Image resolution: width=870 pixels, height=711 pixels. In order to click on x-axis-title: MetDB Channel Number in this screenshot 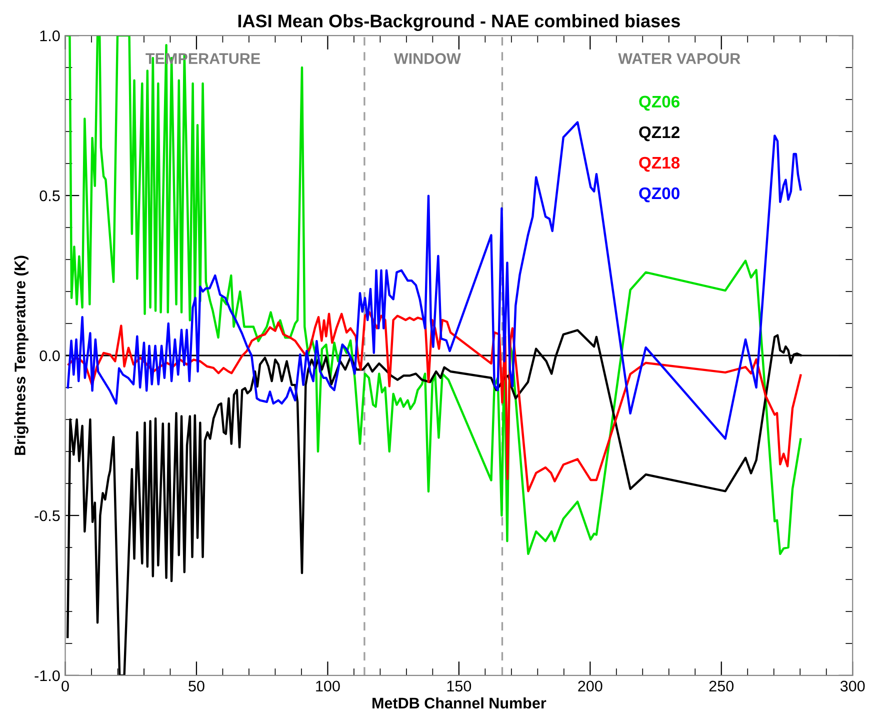, I will do `click(459, 703)`.